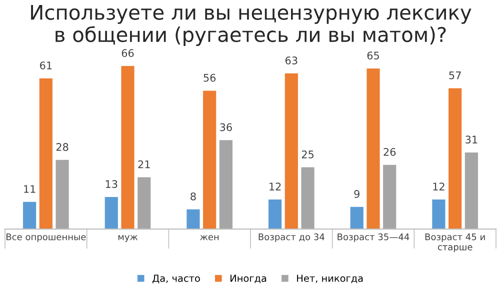 The height and width of the screenshot is (290, 501). I want to click on x-tick-label: Возраст 45 и старше, so click(455, 243).